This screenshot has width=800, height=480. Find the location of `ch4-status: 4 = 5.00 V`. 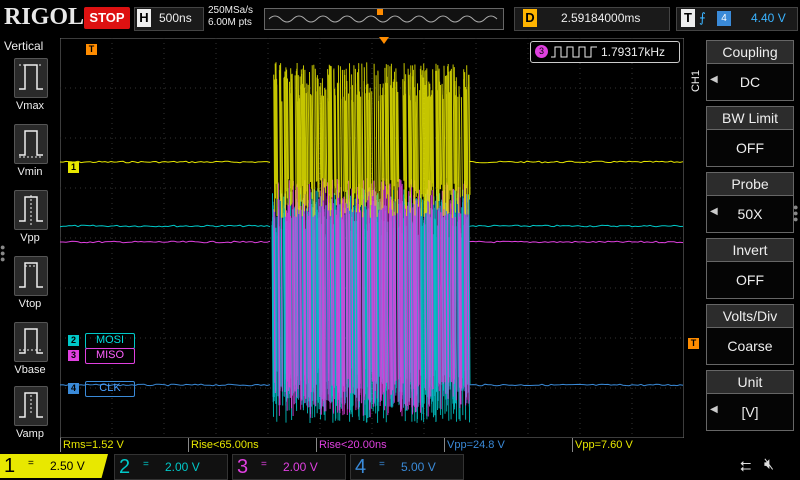

ch4-status: 4 = 5.00 V is located at coordinates (407, 467).